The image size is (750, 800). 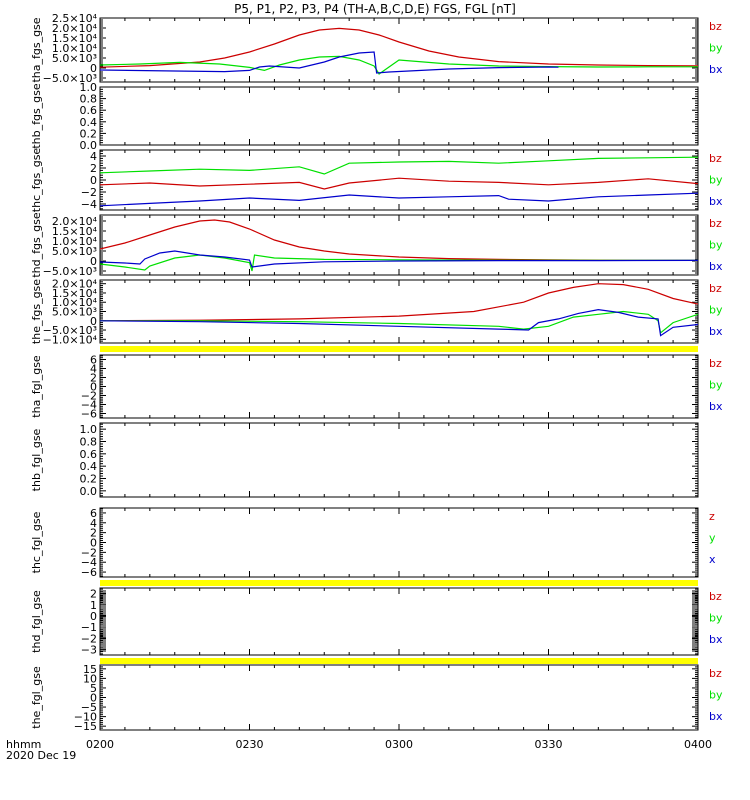 I want to click on panel-thc_fgs_gse: 420−2−4 thc_fgs_gse bz by bx, so click(x=376, y=180).